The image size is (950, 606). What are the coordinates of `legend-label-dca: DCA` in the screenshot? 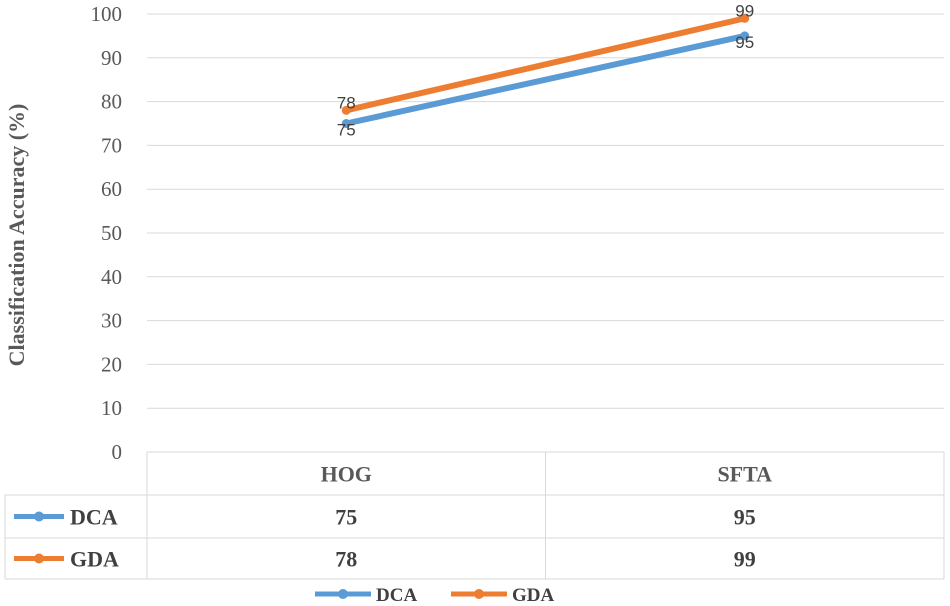 It's located at (396, 595).